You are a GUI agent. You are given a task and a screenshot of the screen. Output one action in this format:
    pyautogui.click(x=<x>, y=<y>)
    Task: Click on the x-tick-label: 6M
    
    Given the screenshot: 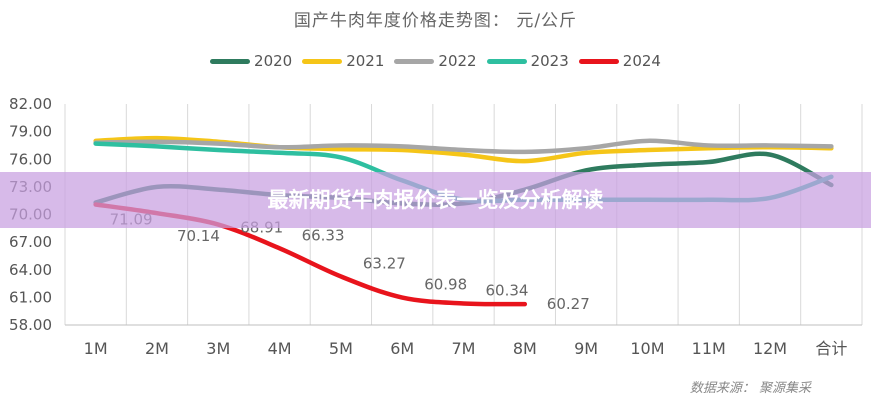 What is the action you would take?
    pyautogui.click(x=402, y=348)
    